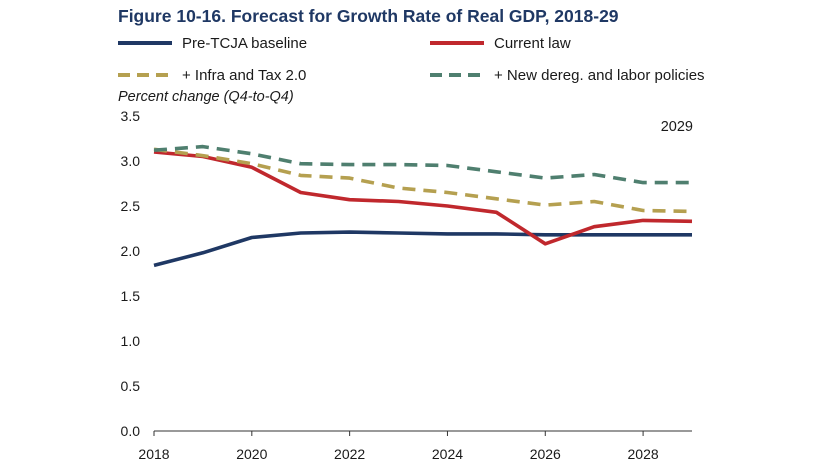 The image size is (840, 473). I want to click on y-tick-label-7: 3.5, so click(131, 116).